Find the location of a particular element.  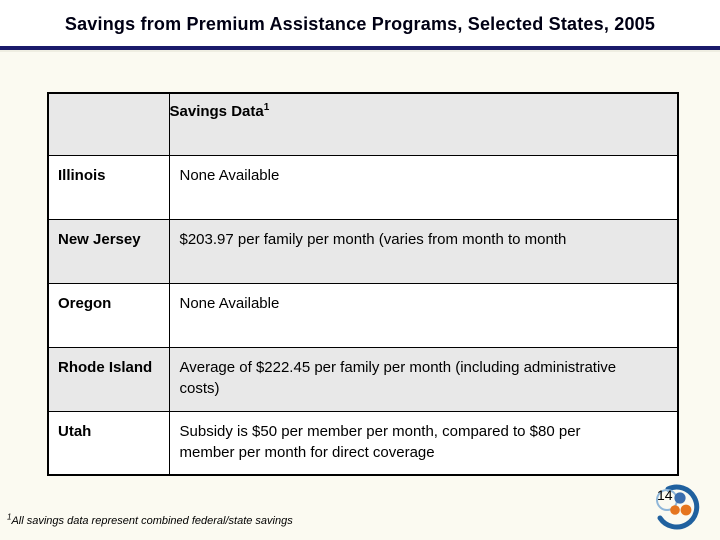

table-row: Oregon None Available is located at coordinates (363, 315).